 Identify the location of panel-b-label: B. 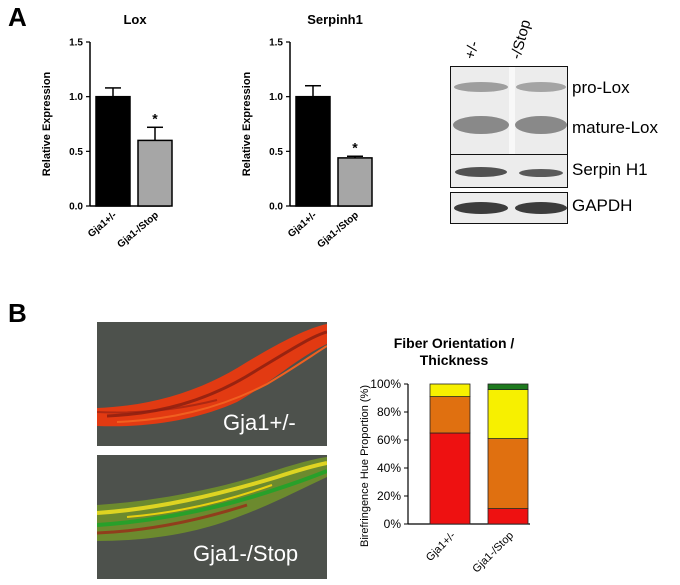
(17, 313).